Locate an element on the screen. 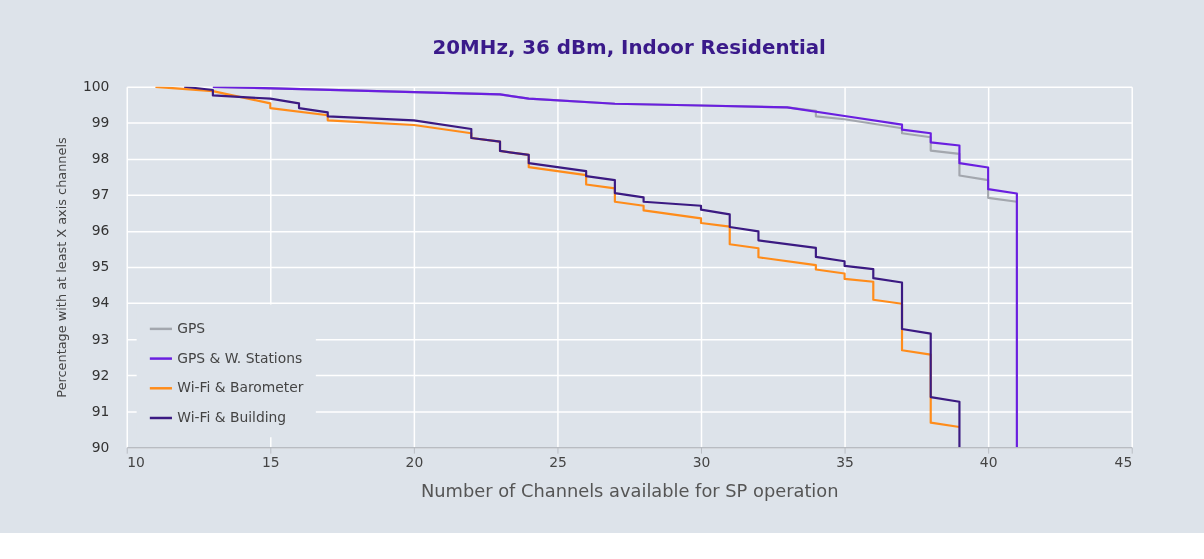 The height and width of the screenshot is (559, 1204). y-tick-label: 93 is located at coordinates (100, 338).